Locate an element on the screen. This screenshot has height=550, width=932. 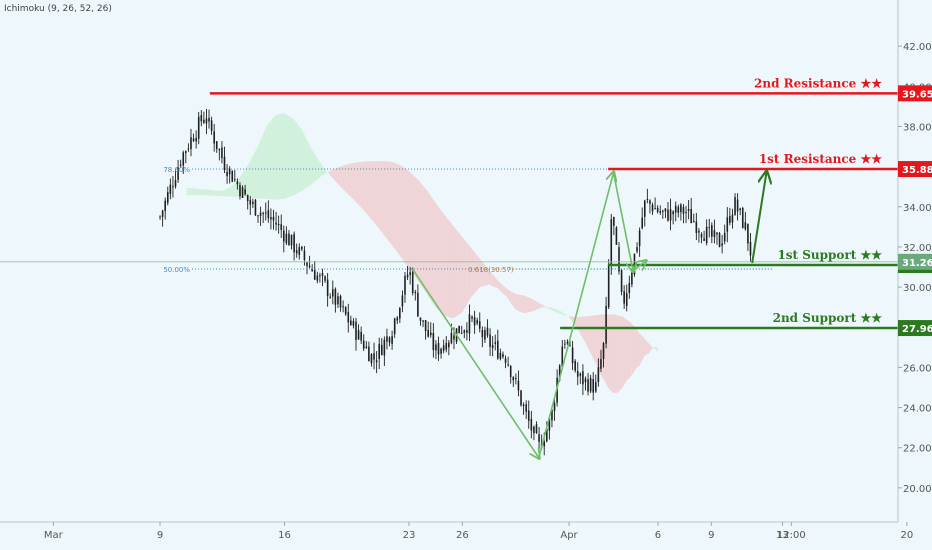
price-tag is located at coordinates (915, 328).